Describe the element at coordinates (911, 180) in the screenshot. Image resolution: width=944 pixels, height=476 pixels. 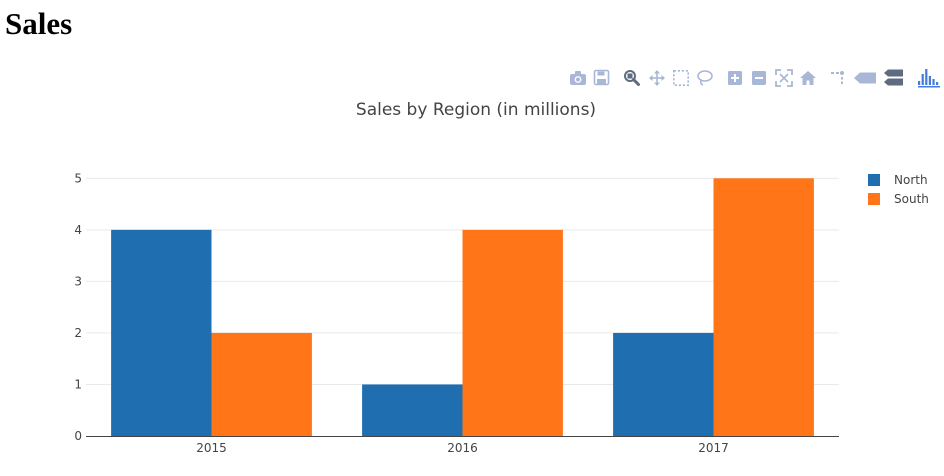
I see `legend-label-north: North` at that location.